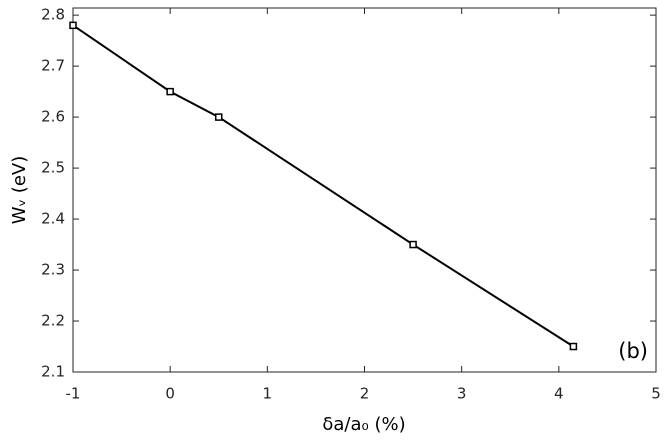 The image size is (664, 447). What do you see at coordinates (73, 394) in the screenshot?
I see `x-tick-label: -1` at bounding box center [73, 394].